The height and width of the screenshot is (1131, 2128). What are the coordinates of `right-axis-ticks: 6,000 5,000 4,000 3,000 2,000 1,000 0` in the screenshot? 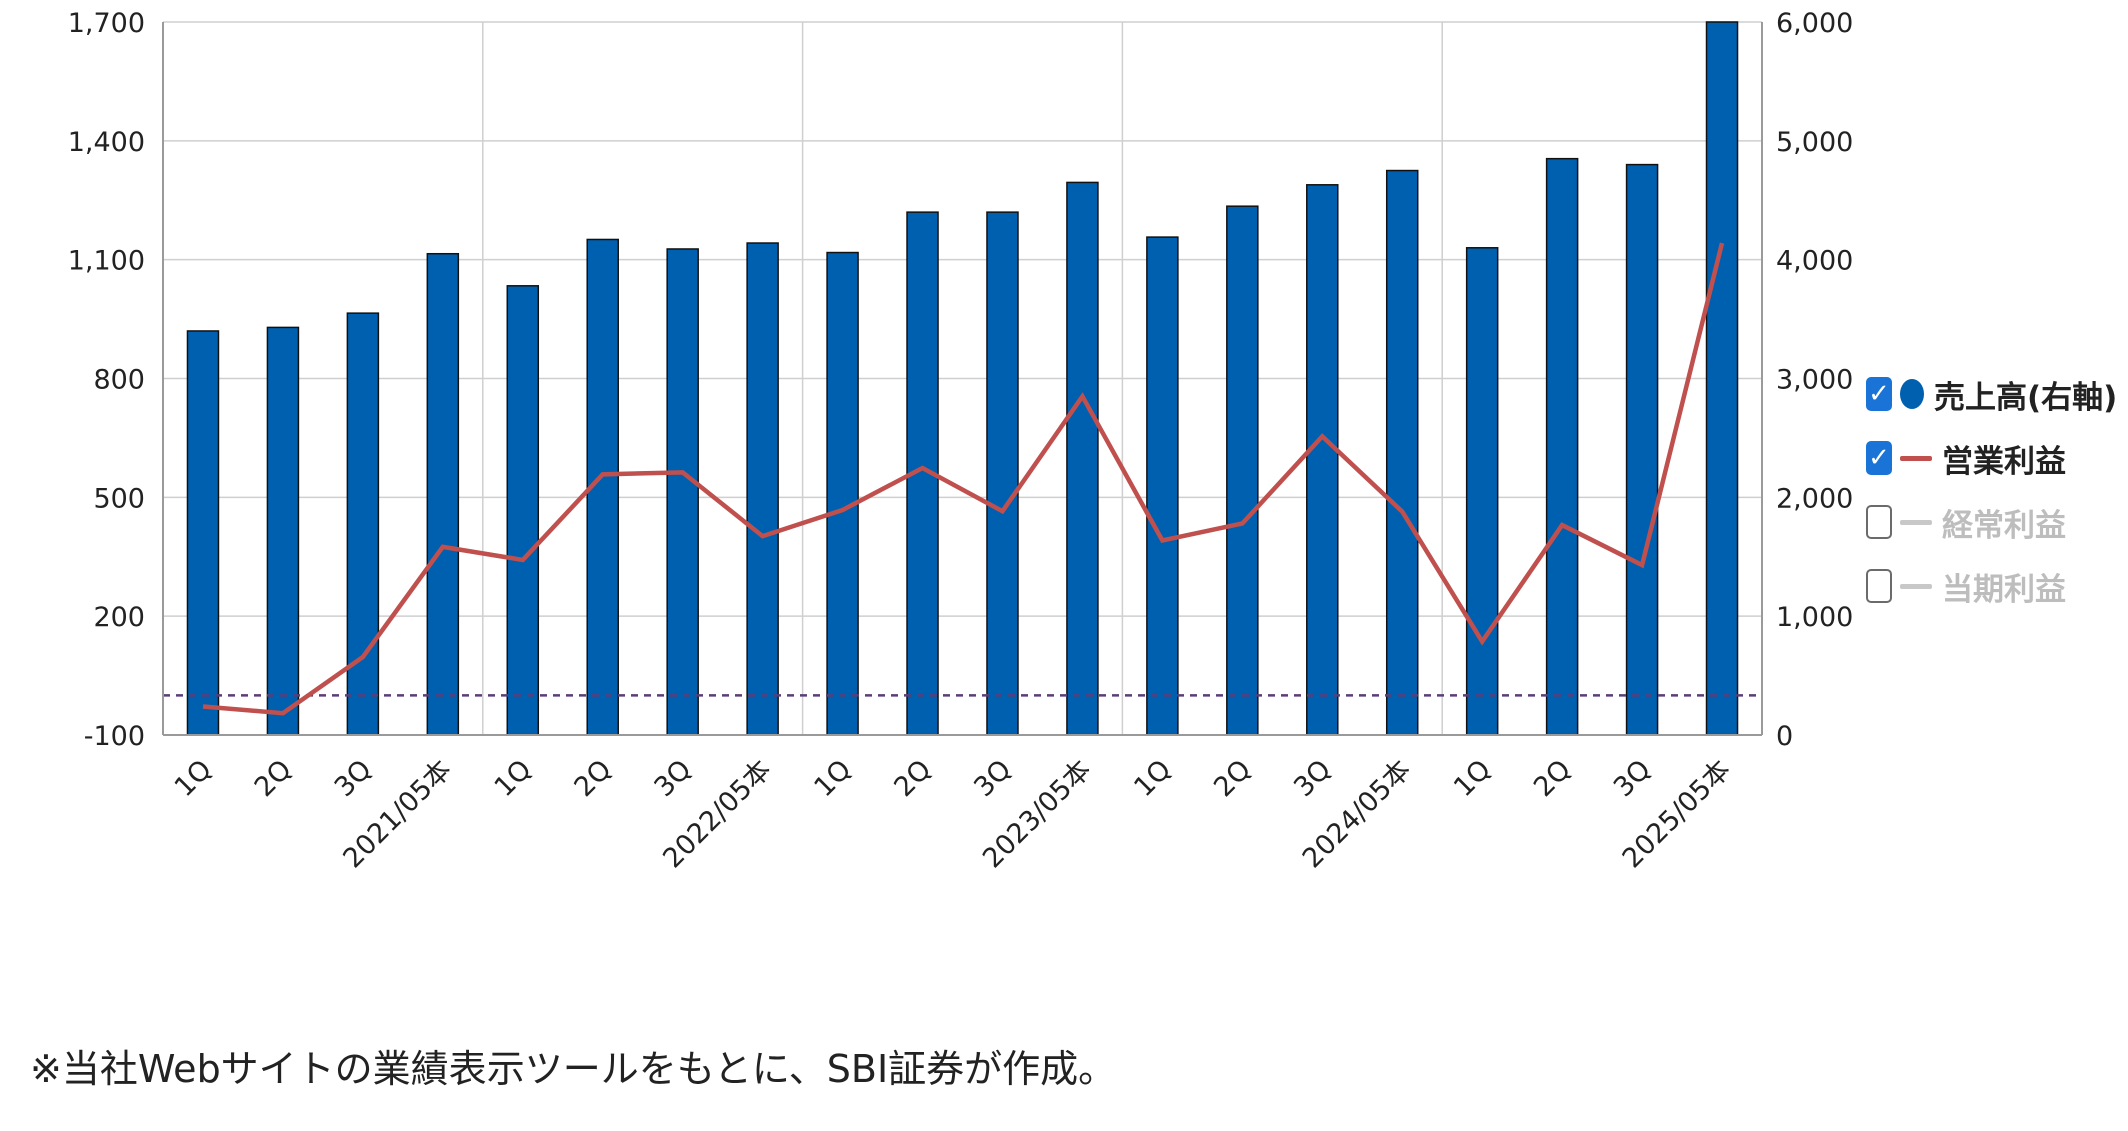 It's located at (1814, 380).